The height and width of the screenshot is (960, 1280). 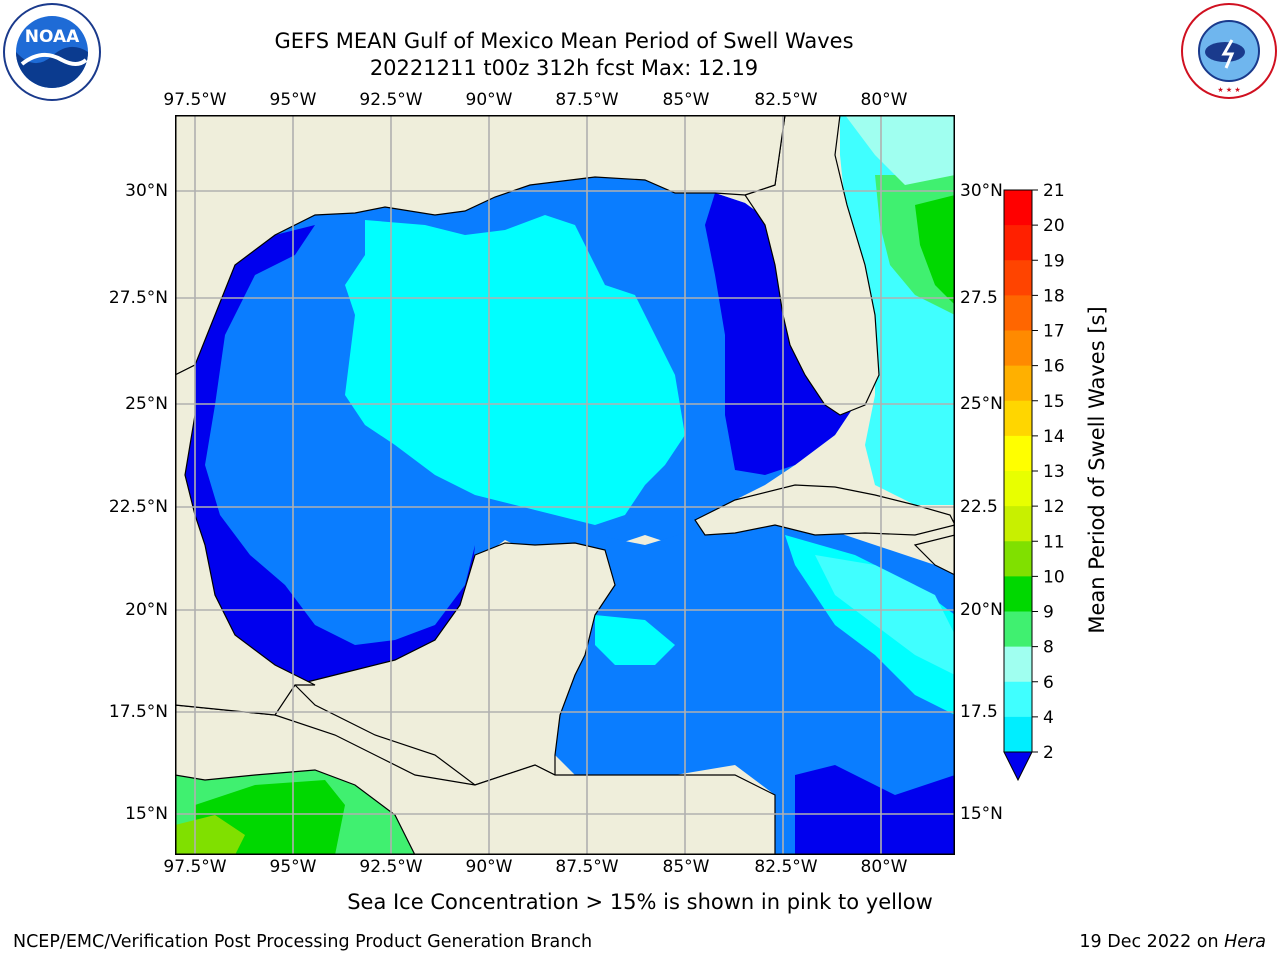 What do you see at coordinates (587, 100) in the screenshot?
I see `lon-tick-top: 87.5°W` at bounding box center [587, 100].